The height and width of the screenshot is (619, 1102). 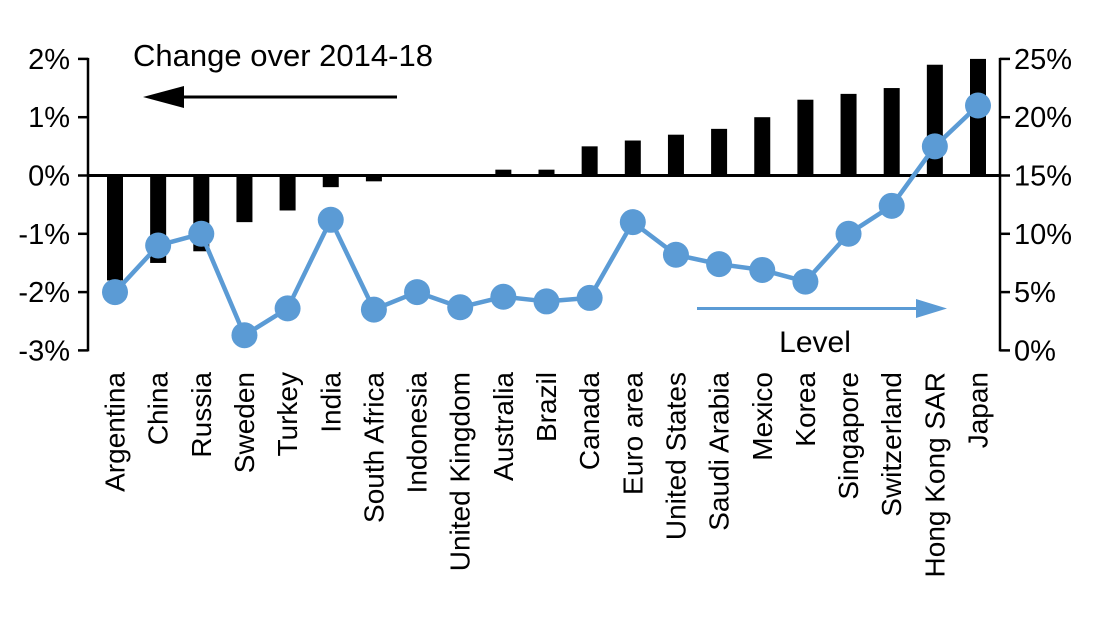 What do you see at coordinates (330, 181) in the screenshot?
I see `bar-india` at bounding box center [330, 181].